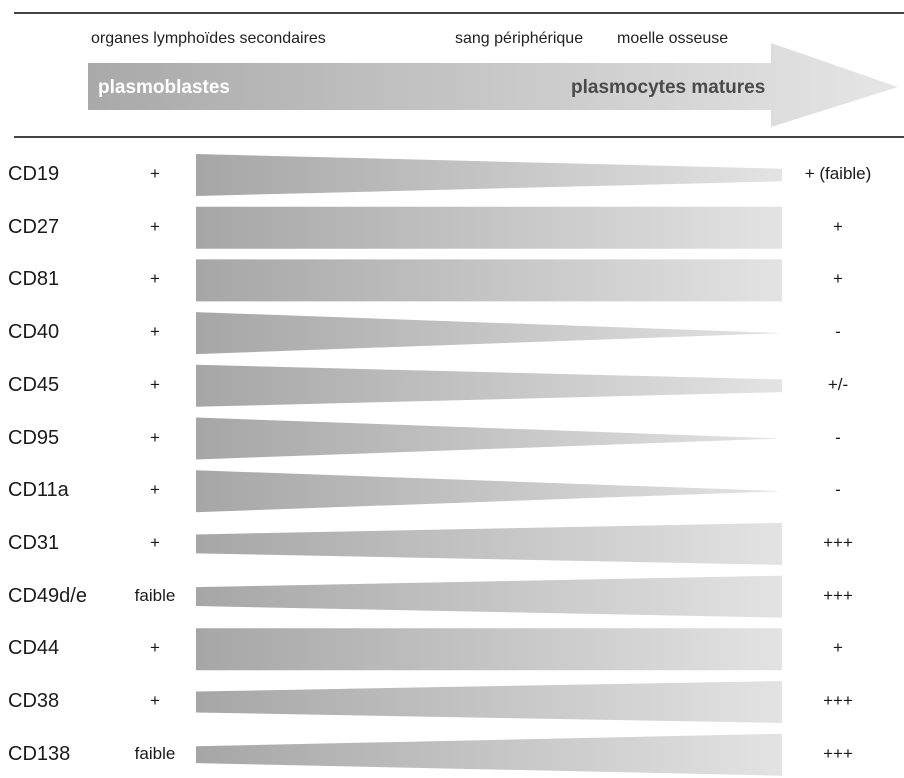  Describe the element at coordinates (489, 491) in the screenshot. I see `expression-bar-cd11a` at that location.